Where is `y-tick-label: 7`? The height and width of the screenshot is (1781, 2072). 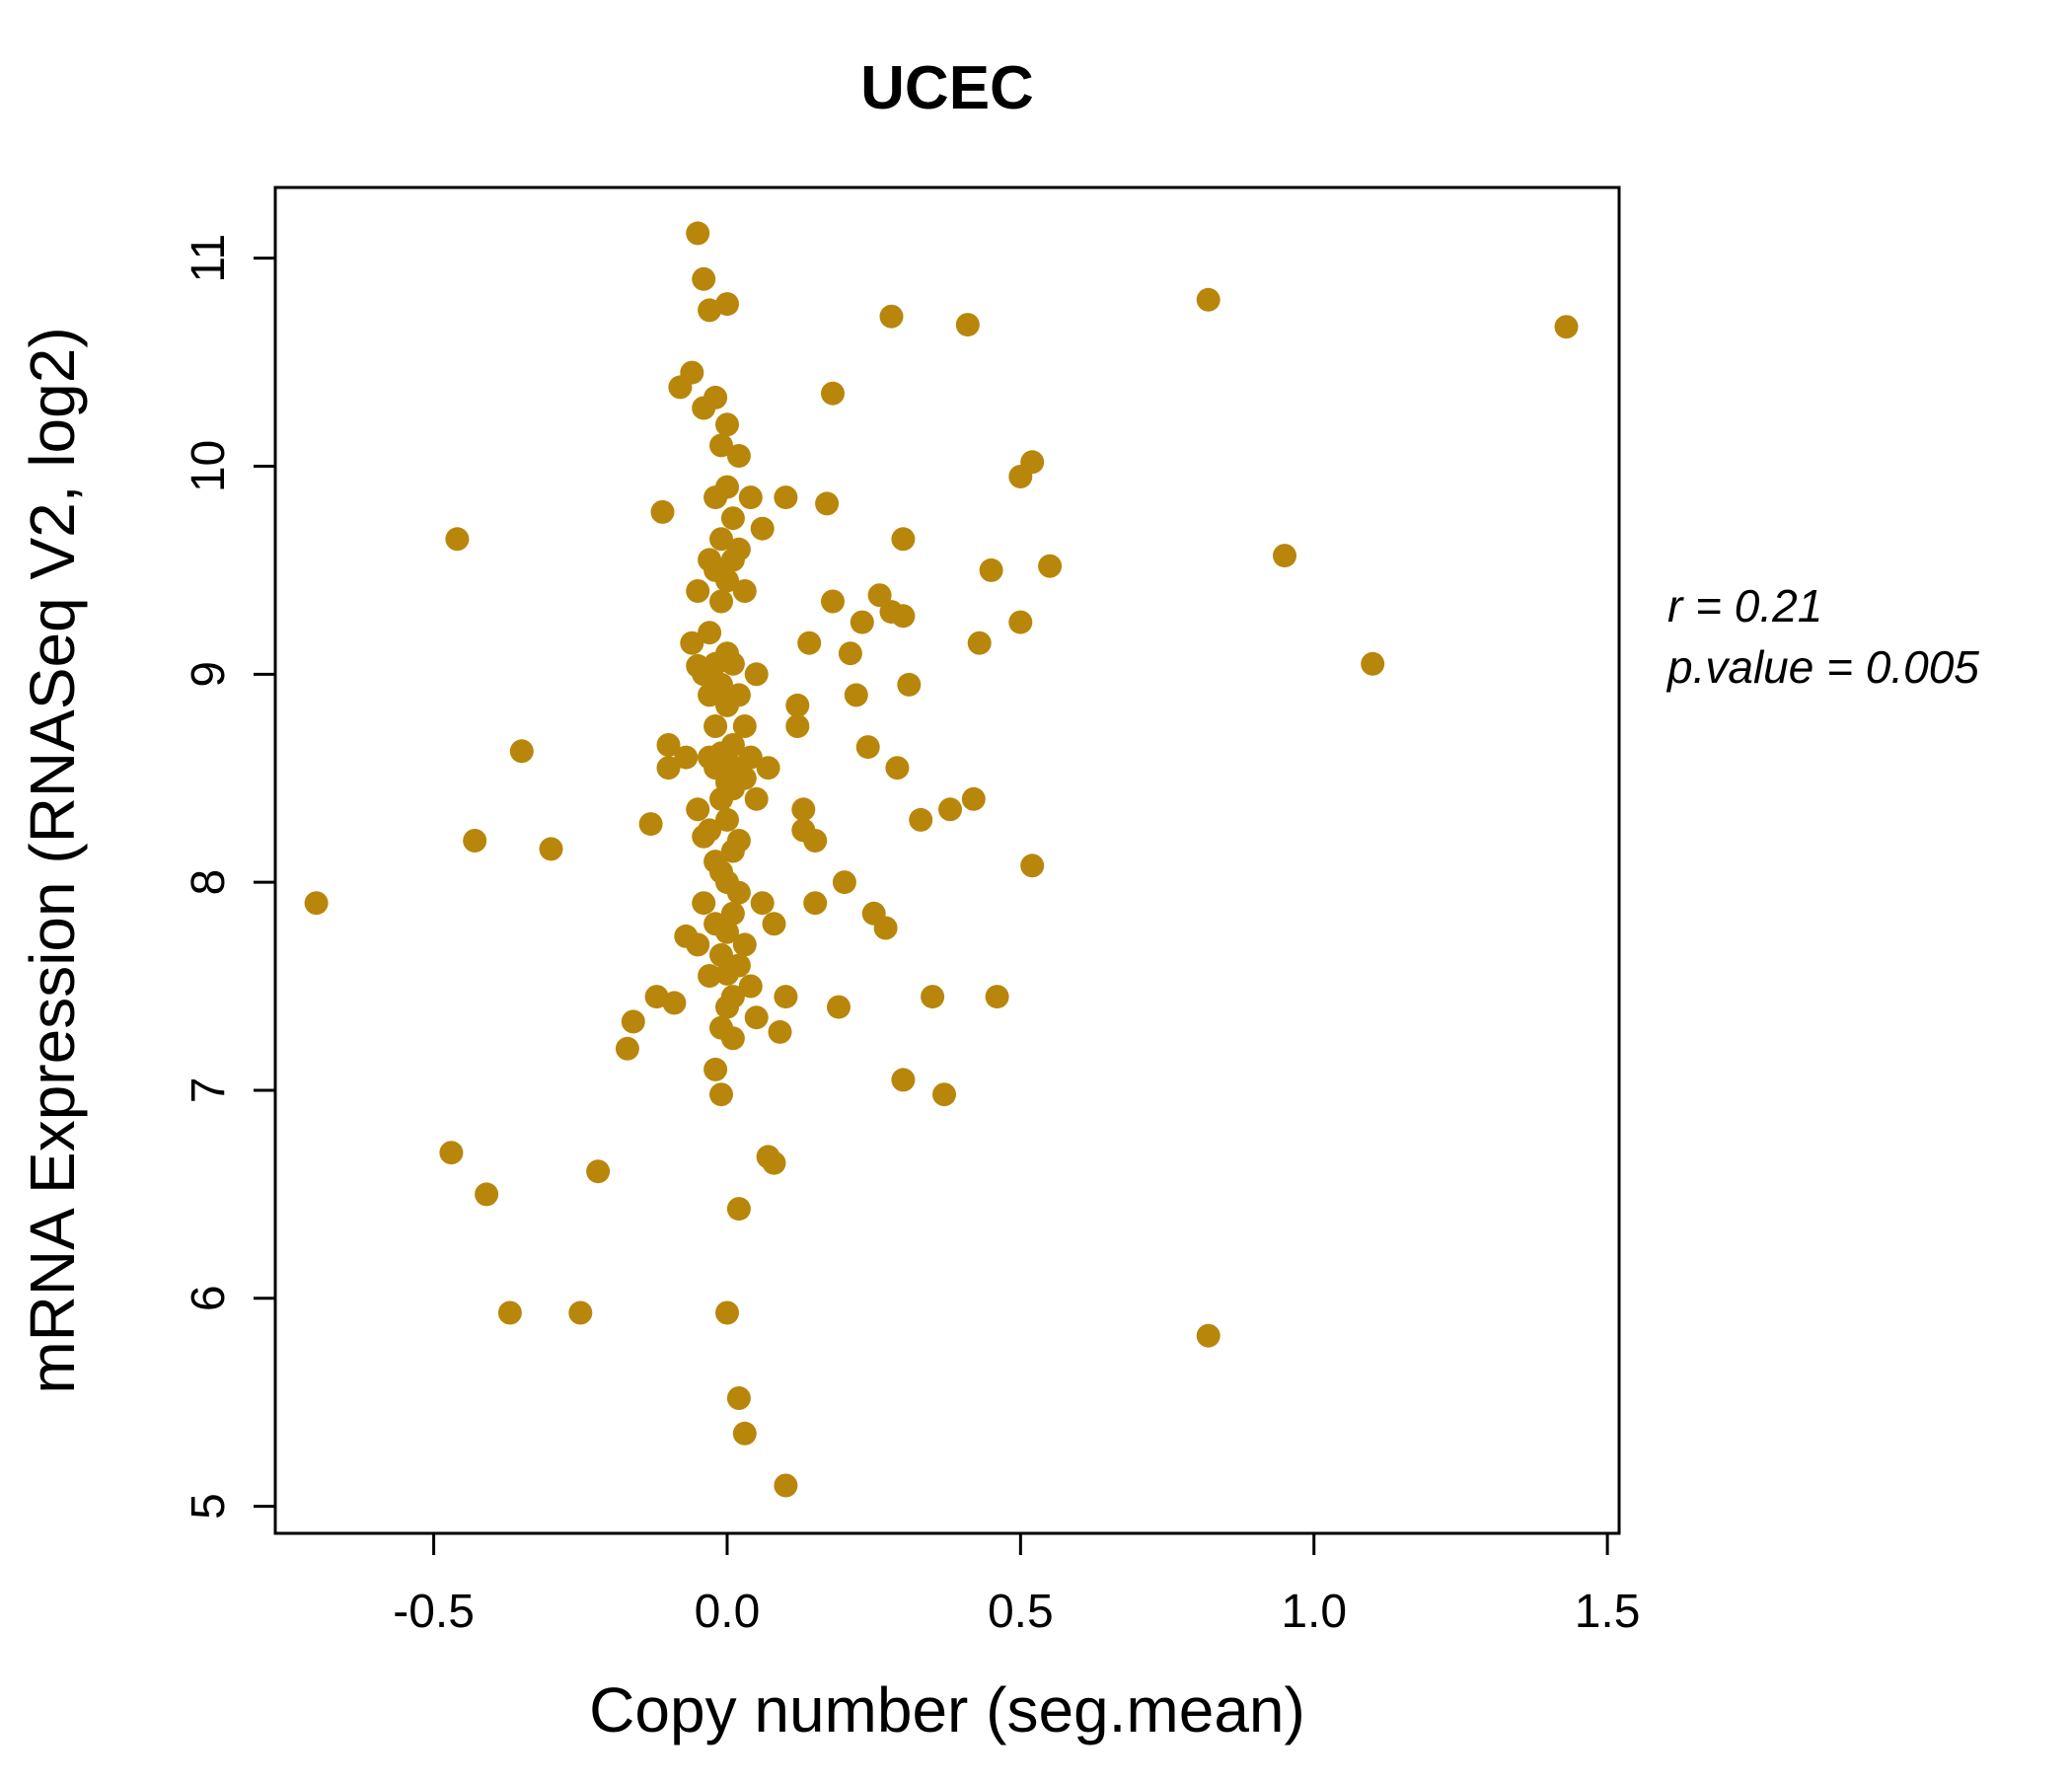 y-tick-label: 7 is located at coordinates (209, 1090).